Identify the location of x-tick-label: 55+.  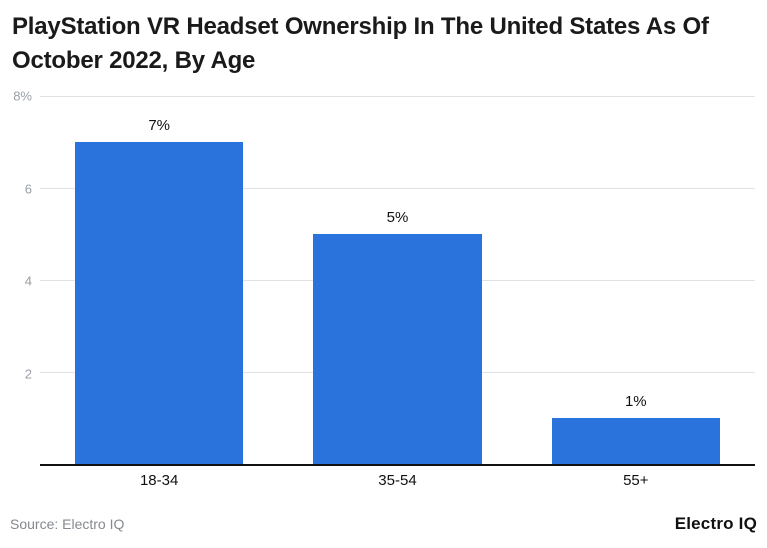
(636, 480).